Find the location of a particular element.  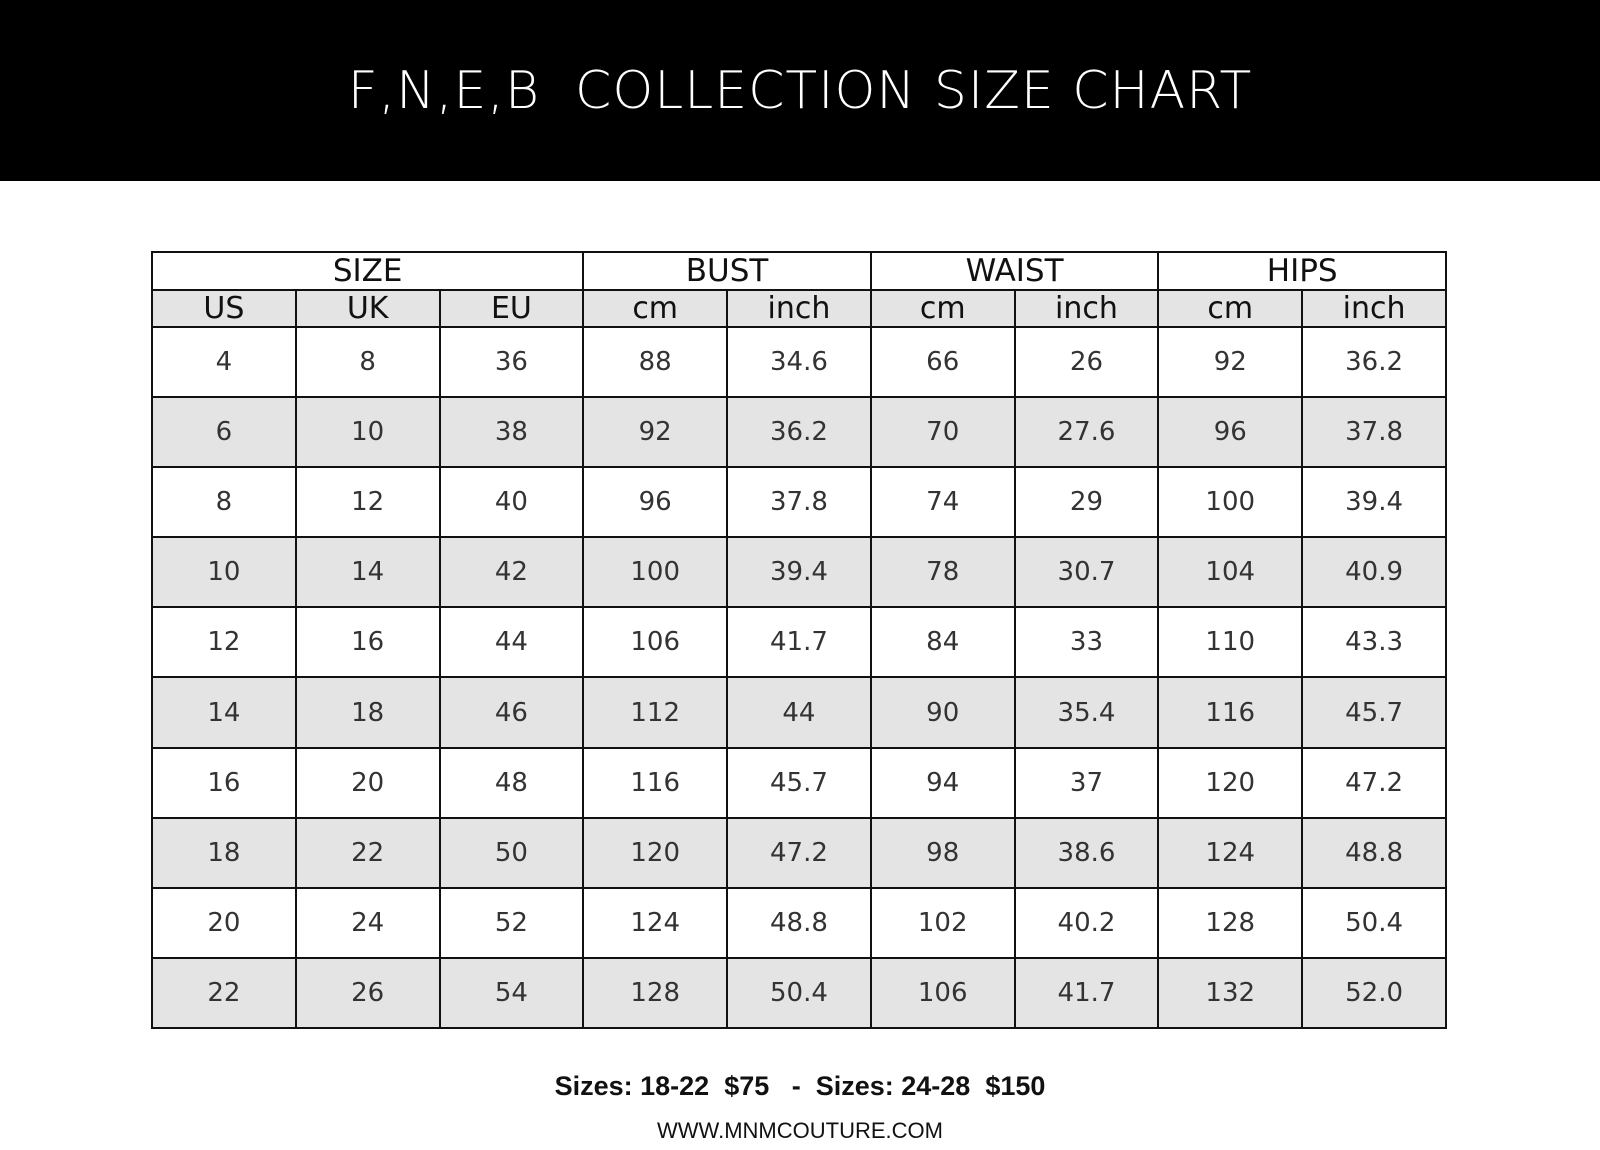

table-cell: 38.6 is located at coordinates (1086, 852).